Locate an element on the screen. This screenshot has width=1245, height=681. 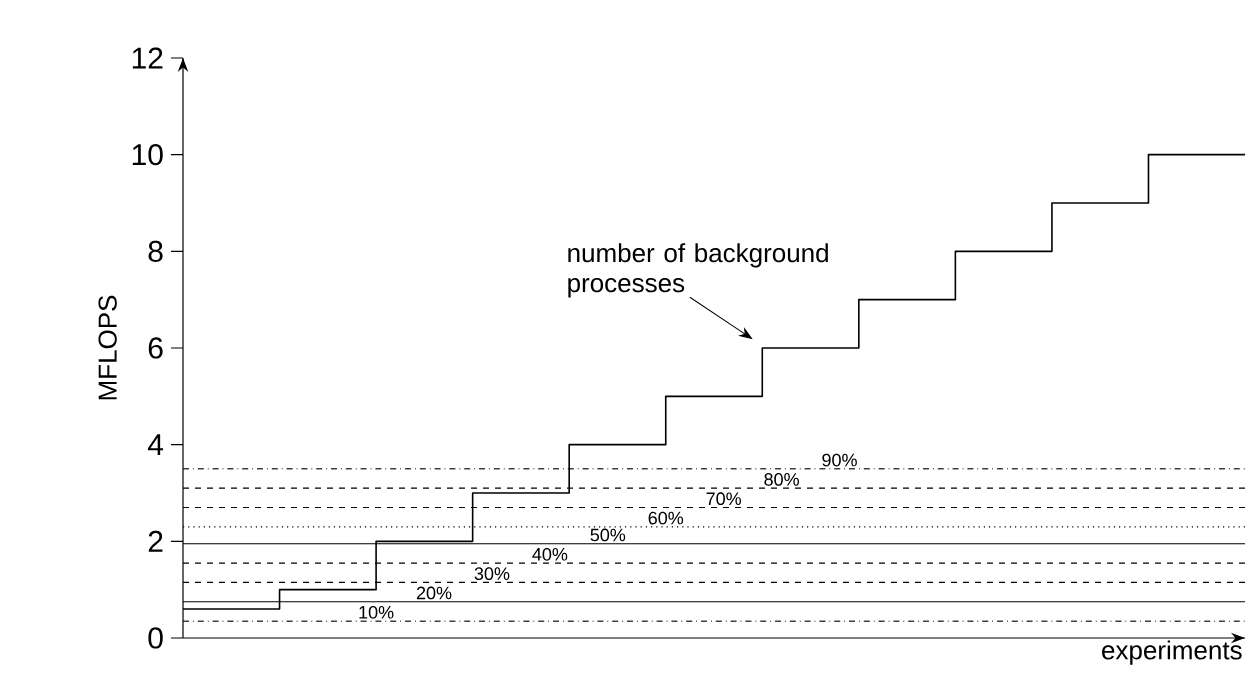
y-tick-label: 8 is located at coordinates (155, 251).